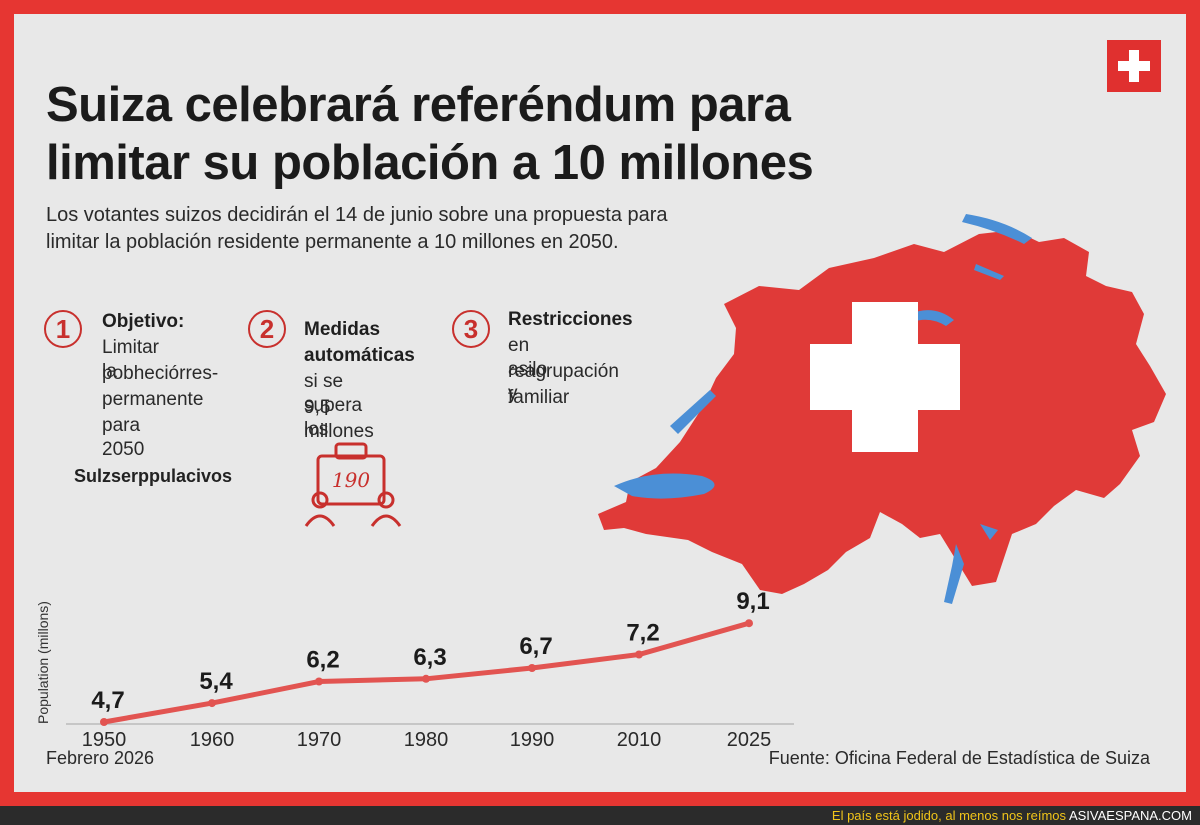  What do you see at coordinates (351, 480) in the screenshot?
I see `bag-label: 190` at bounding box center [351, 480].